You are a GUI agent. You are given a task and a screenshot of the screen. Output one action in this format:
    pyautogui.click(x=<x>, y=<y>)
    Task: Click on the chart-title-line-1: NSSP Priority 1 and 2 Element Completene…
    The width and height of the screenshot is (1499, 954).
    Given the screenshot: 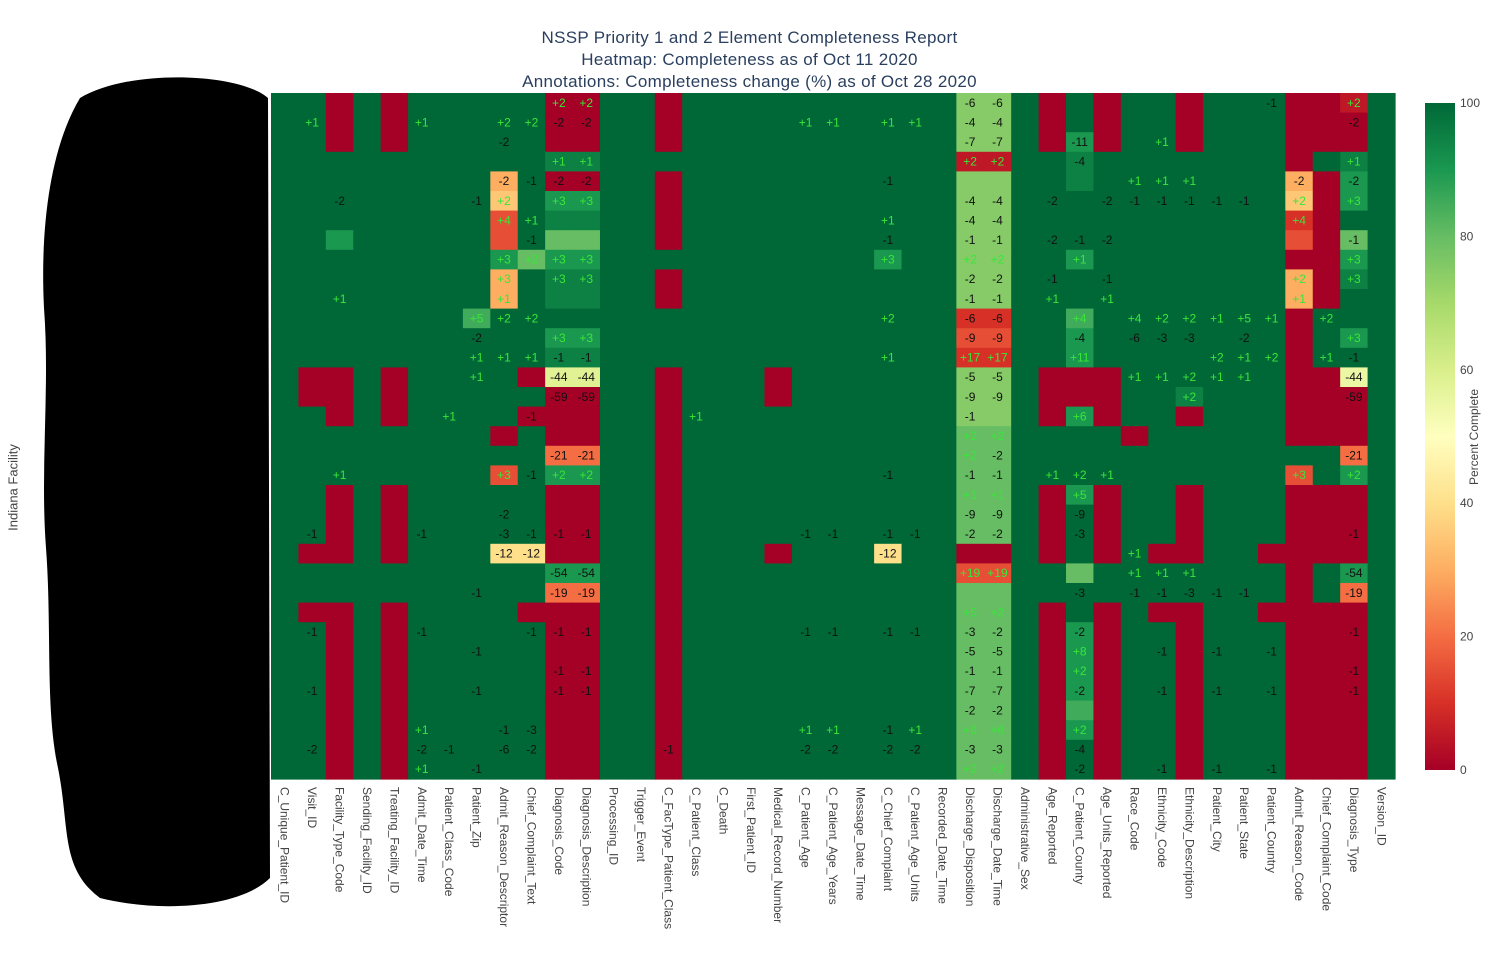 What is the action you would take?
    pyautogui.click(x=749, y=37)
    